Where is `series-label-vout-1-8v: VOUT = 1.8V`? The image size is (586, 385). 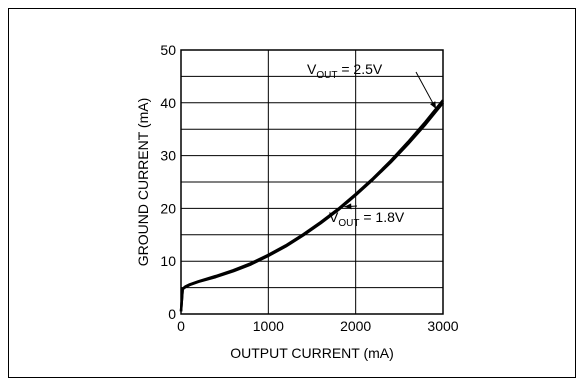
series-label-vout-1-8v: VOUT = 1.8V is located at coordinates (367, 219).